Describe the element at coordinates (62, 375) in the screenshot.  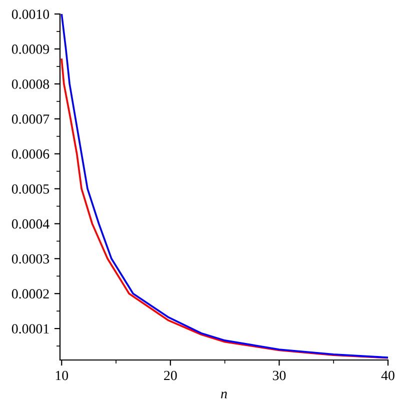
I see `x-tick-label: 10` at that location.